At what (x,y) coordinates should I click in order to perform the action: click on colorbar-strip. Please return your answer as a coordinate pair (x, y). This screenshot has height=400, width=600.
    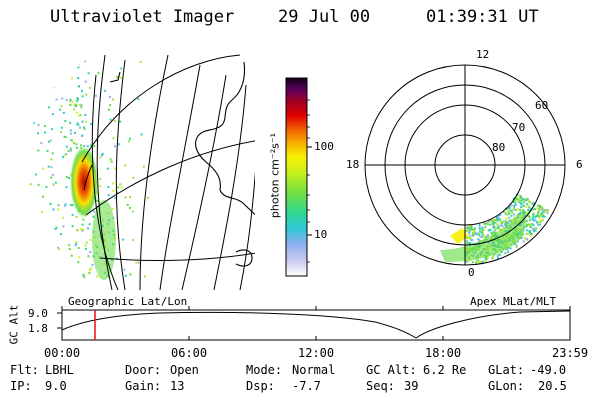
    Looking at the image, I should click on (296, 177).